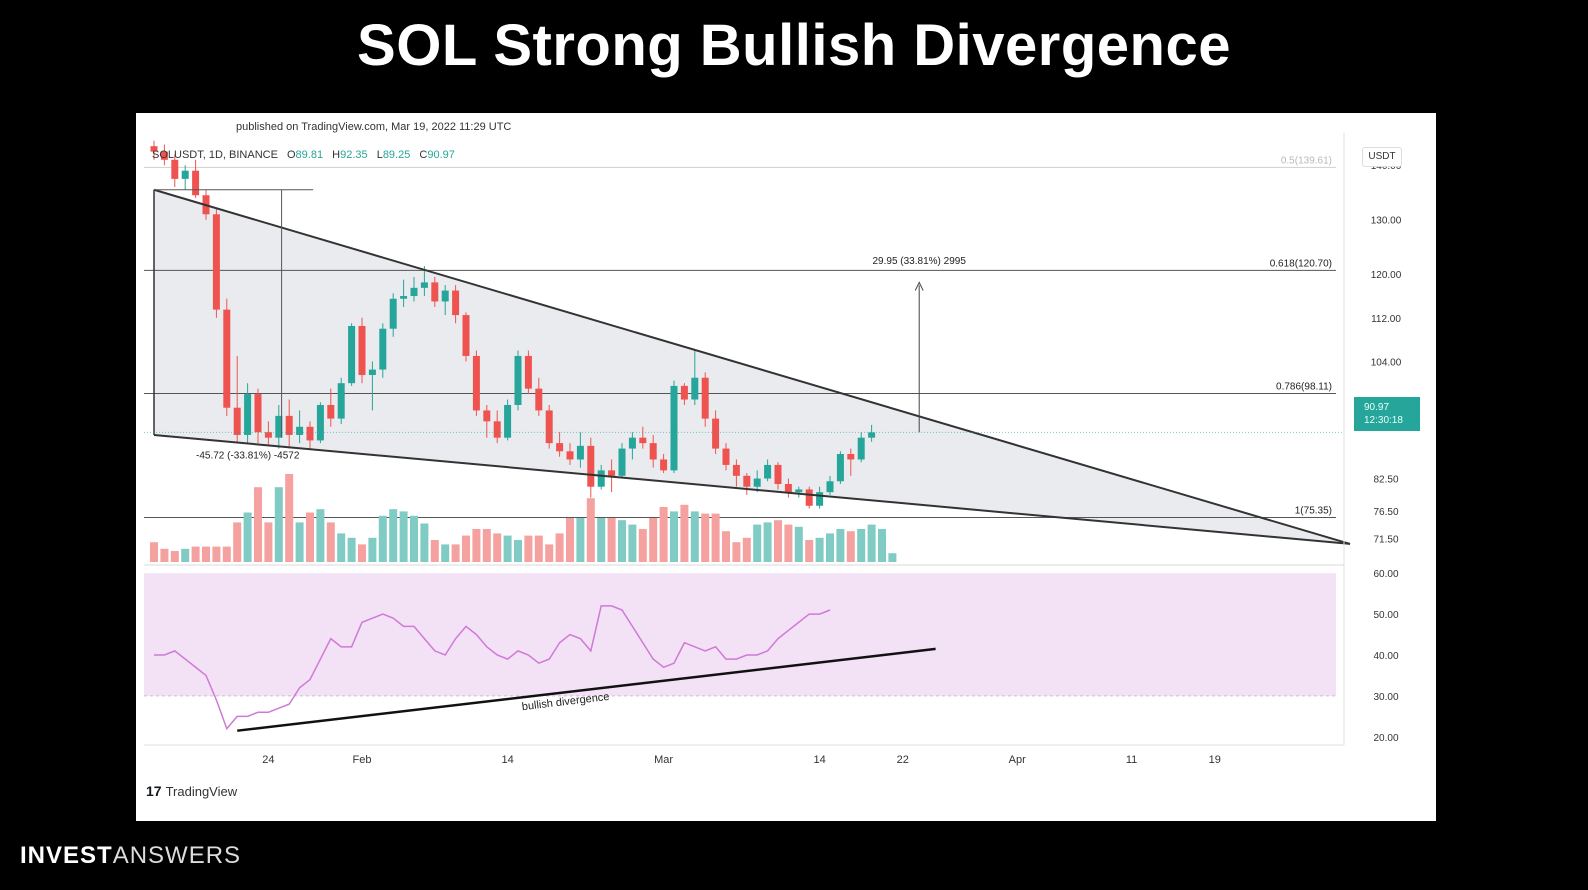  Describe the element at coordinates (423, 155) in the screenshot. I see `ohlc-close-key: C` at that location.